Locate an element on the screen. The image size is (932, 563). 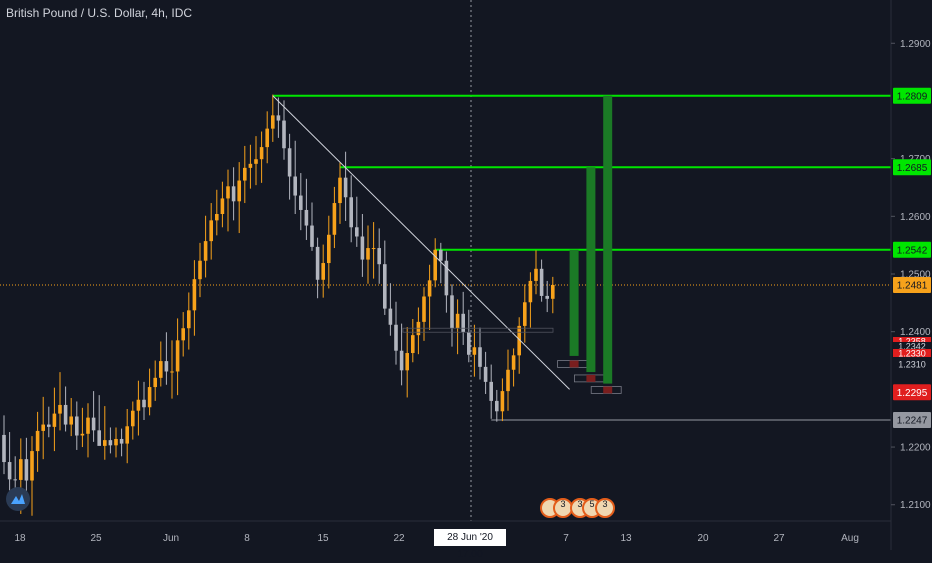
price-label: 1.2481 is located at coordinates (912, 285).